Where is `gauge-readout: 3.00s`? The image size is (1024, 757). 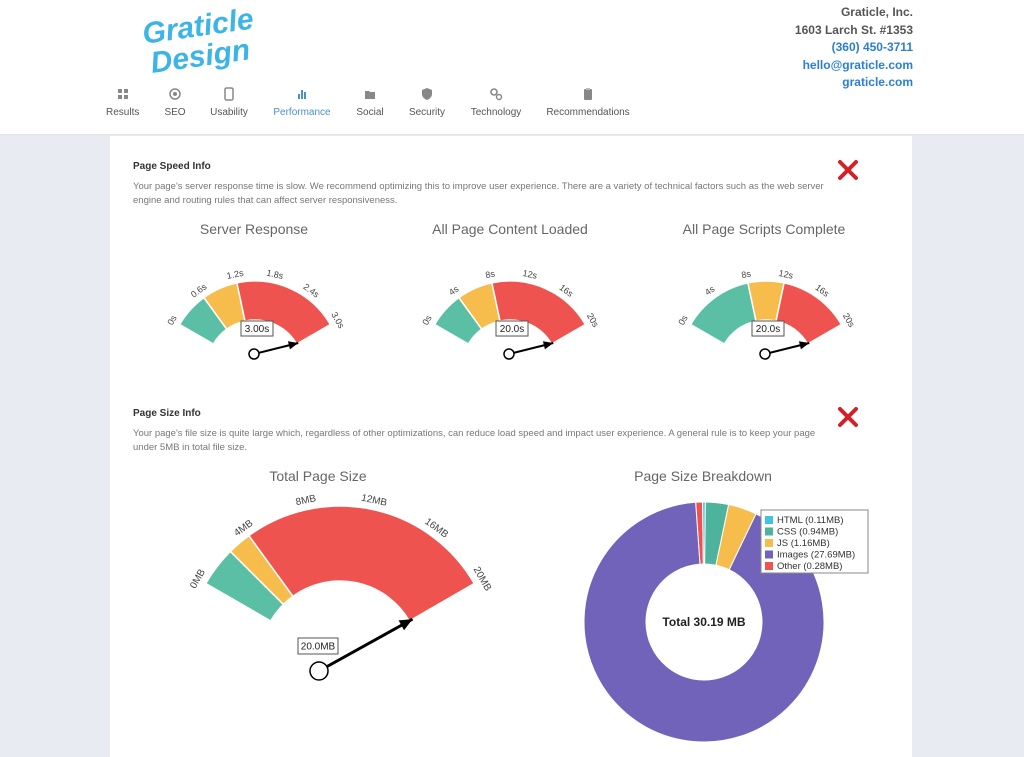
gauge-readout: 3.00s is located at coordinates (257, 329).